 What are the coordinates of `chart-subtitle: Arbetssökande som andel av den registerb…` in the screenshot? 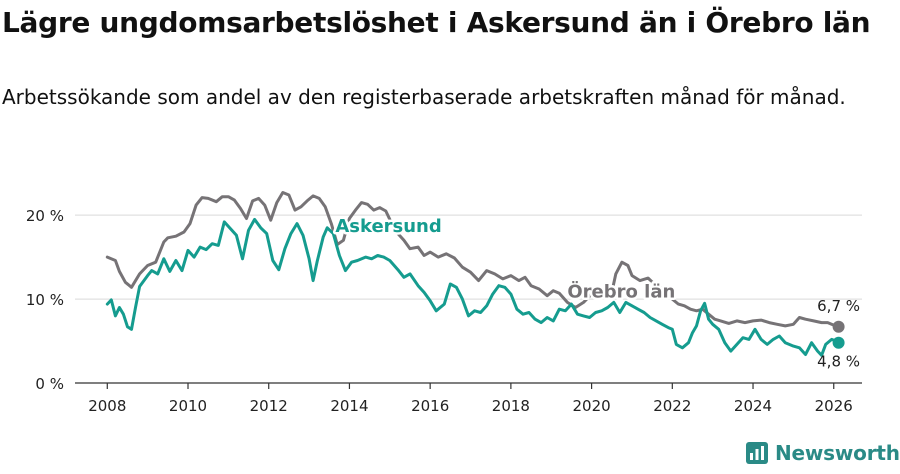 It's located at (424, 97).